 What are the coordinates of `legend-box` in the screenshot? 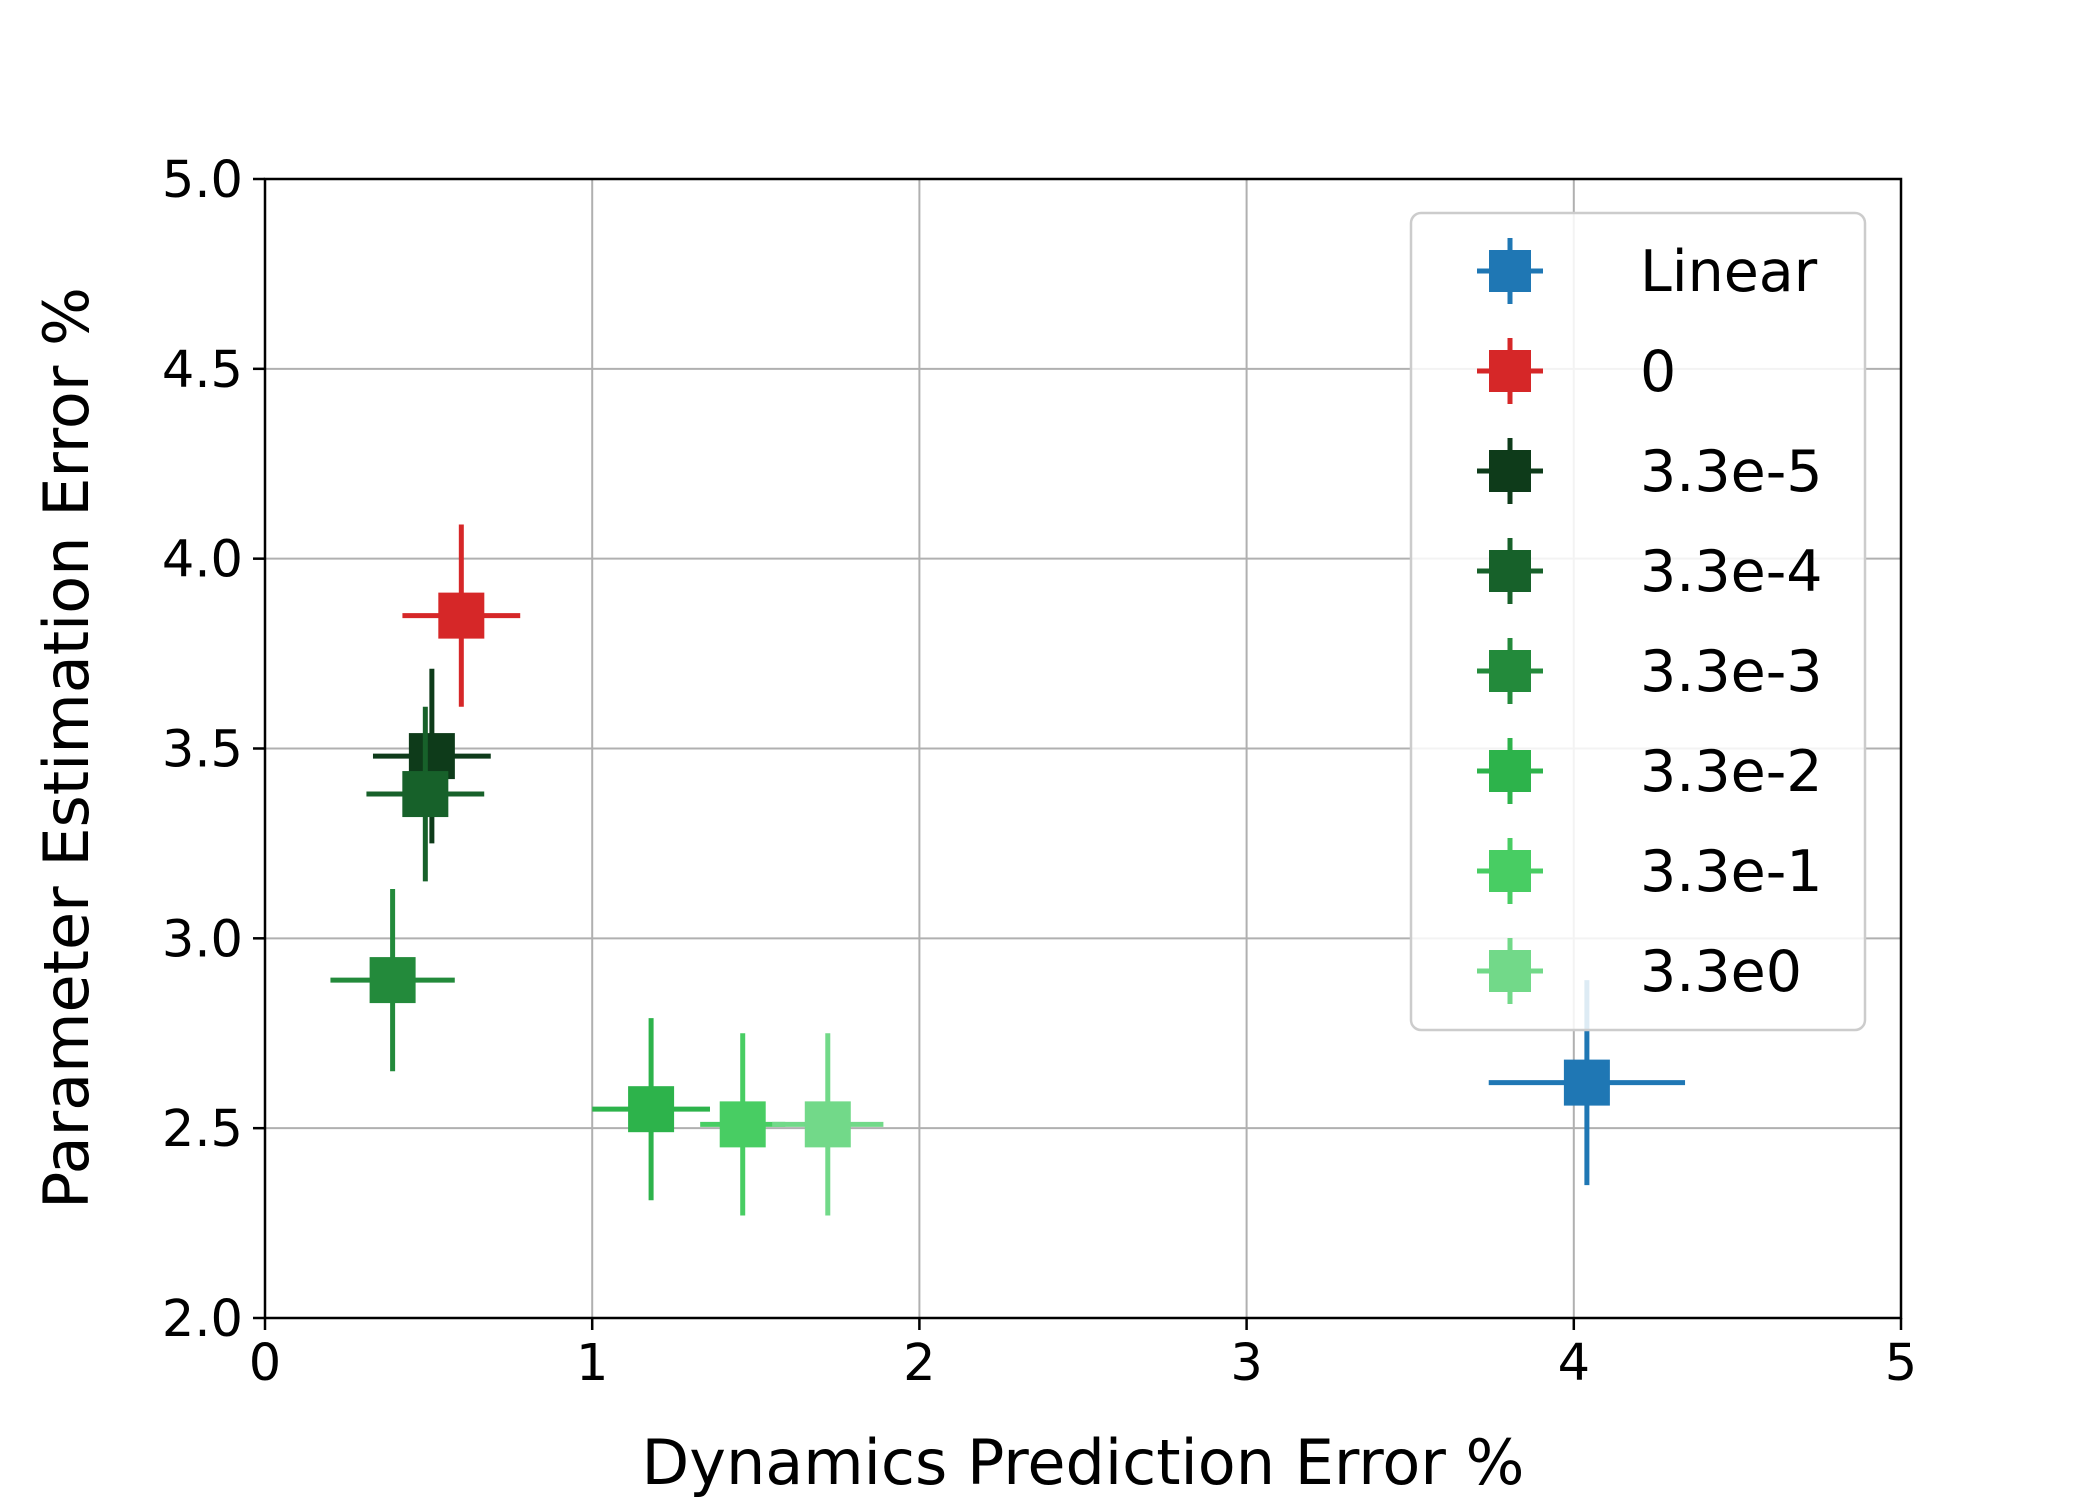 It's located at (1638, 621).